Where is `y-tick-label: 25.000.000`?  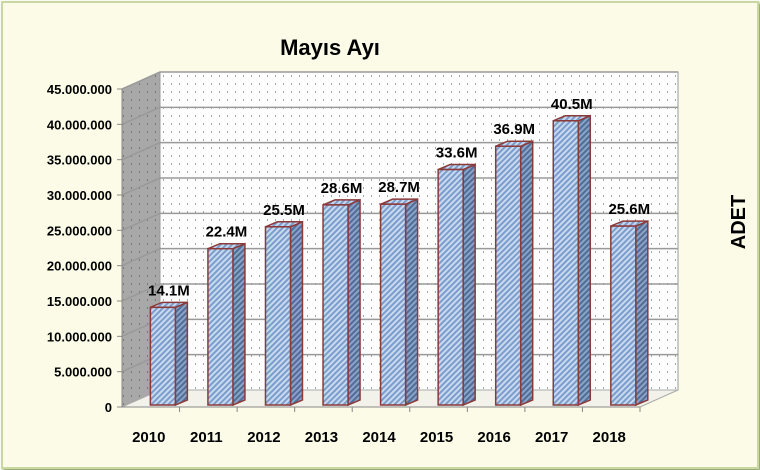
y-tick-label: 25.000.000 is located at coordinates (79, 230).